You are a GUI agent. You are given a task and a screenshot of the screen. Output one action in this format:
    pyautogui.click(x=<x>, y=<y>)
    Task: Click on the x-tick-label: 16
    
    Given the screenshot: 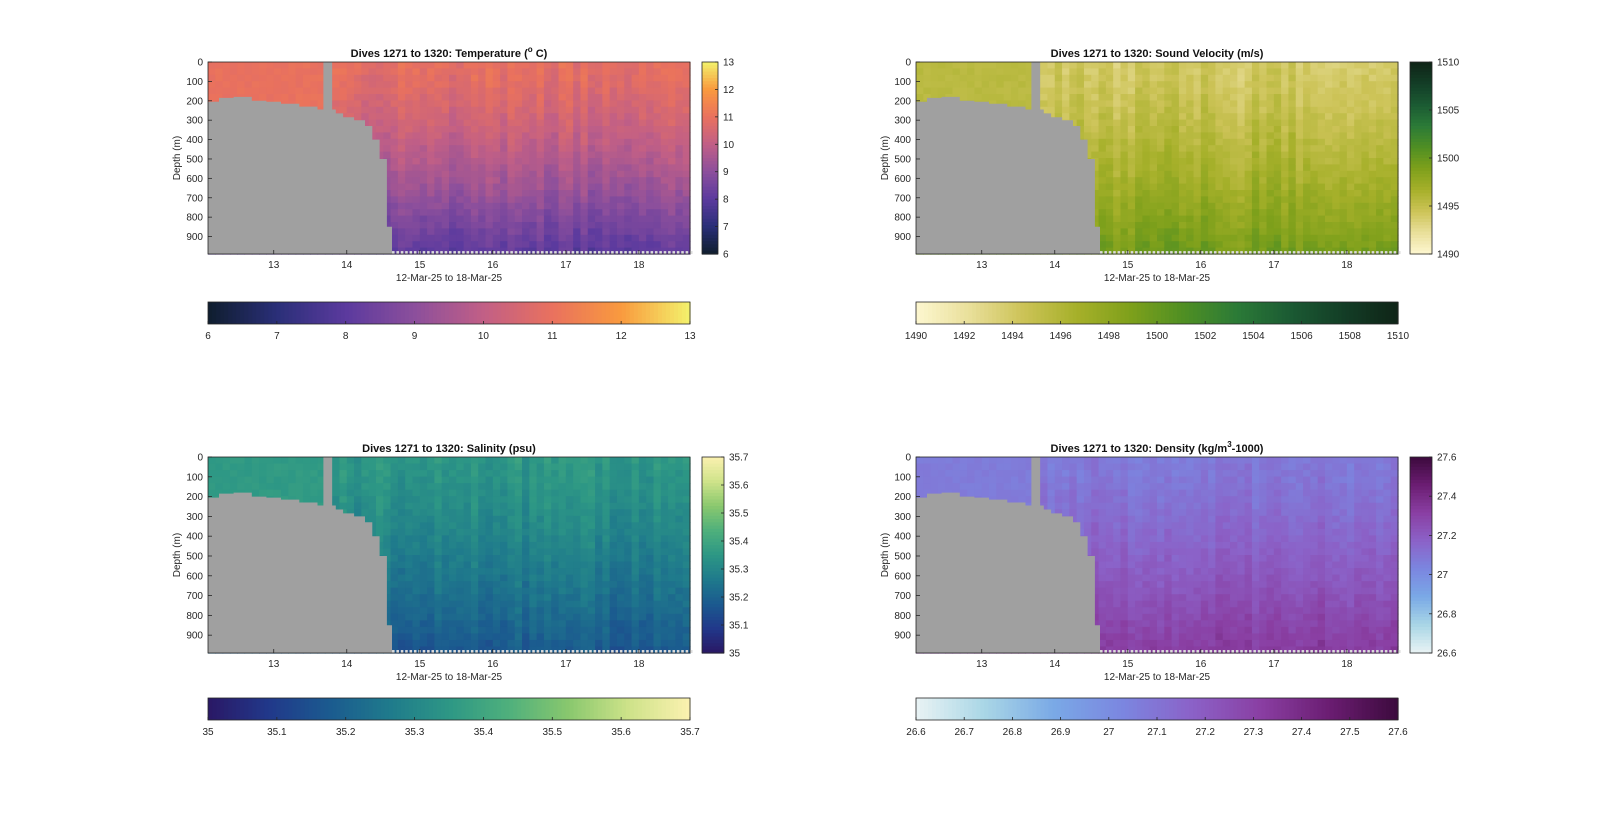 What is the action you would take?
    pyautogui.click(x=1201, y=265)
    